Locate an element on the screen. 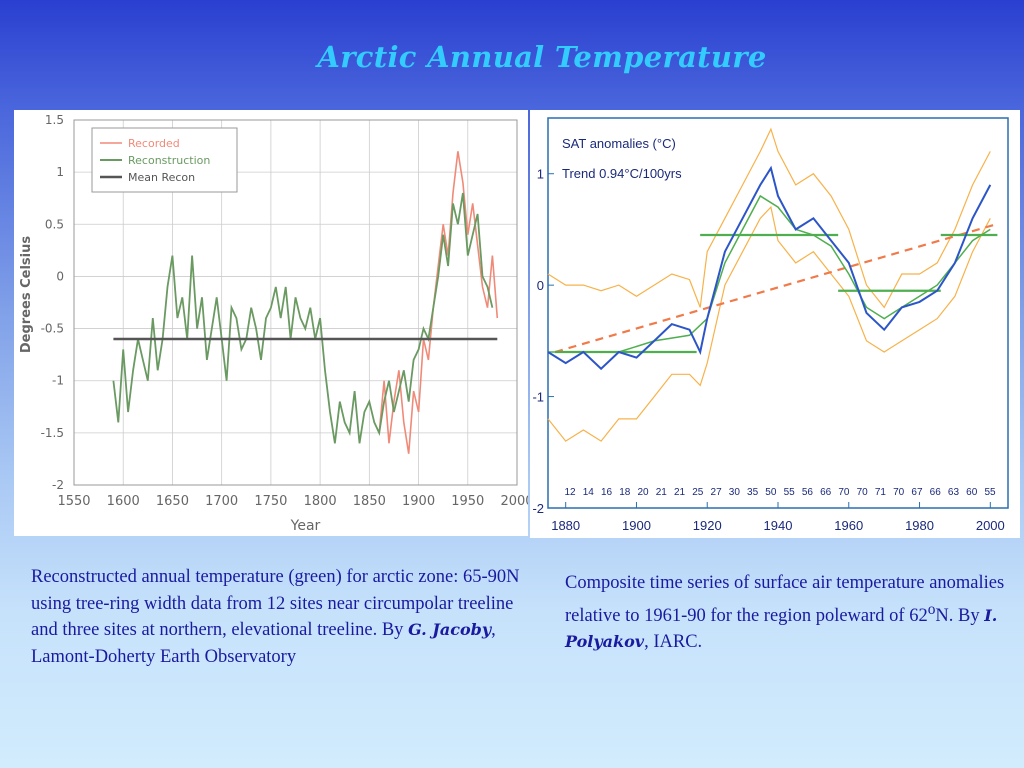 The height and width of the screenshot is (768, 1024). right-y-tick-label: -1 is located at coordinates (538, 397).